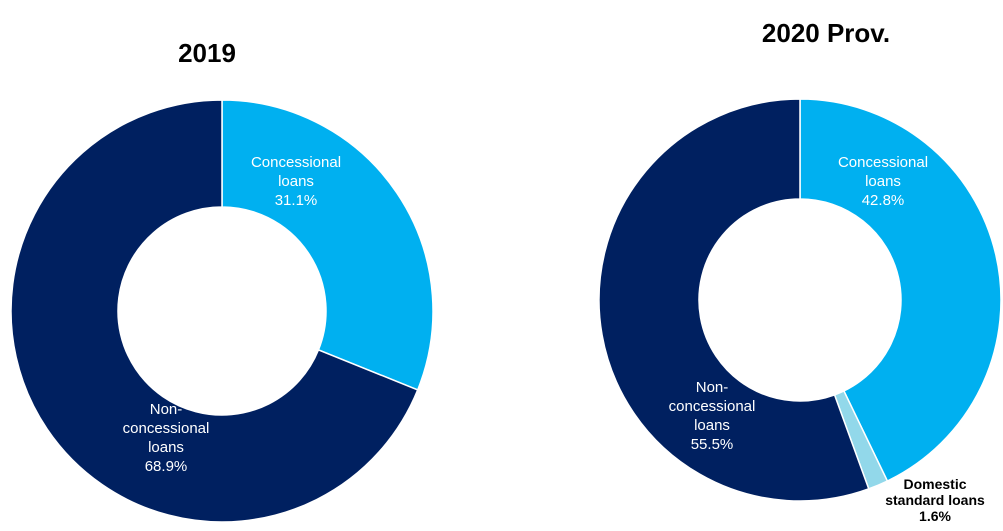 The height and width of the screenshot is (531, 1003). Describe the element at coordinates (712, 416) in the screenshot. I see `data-label-non-concessional-loans: Non-concessional loans 55.5%` at that location.